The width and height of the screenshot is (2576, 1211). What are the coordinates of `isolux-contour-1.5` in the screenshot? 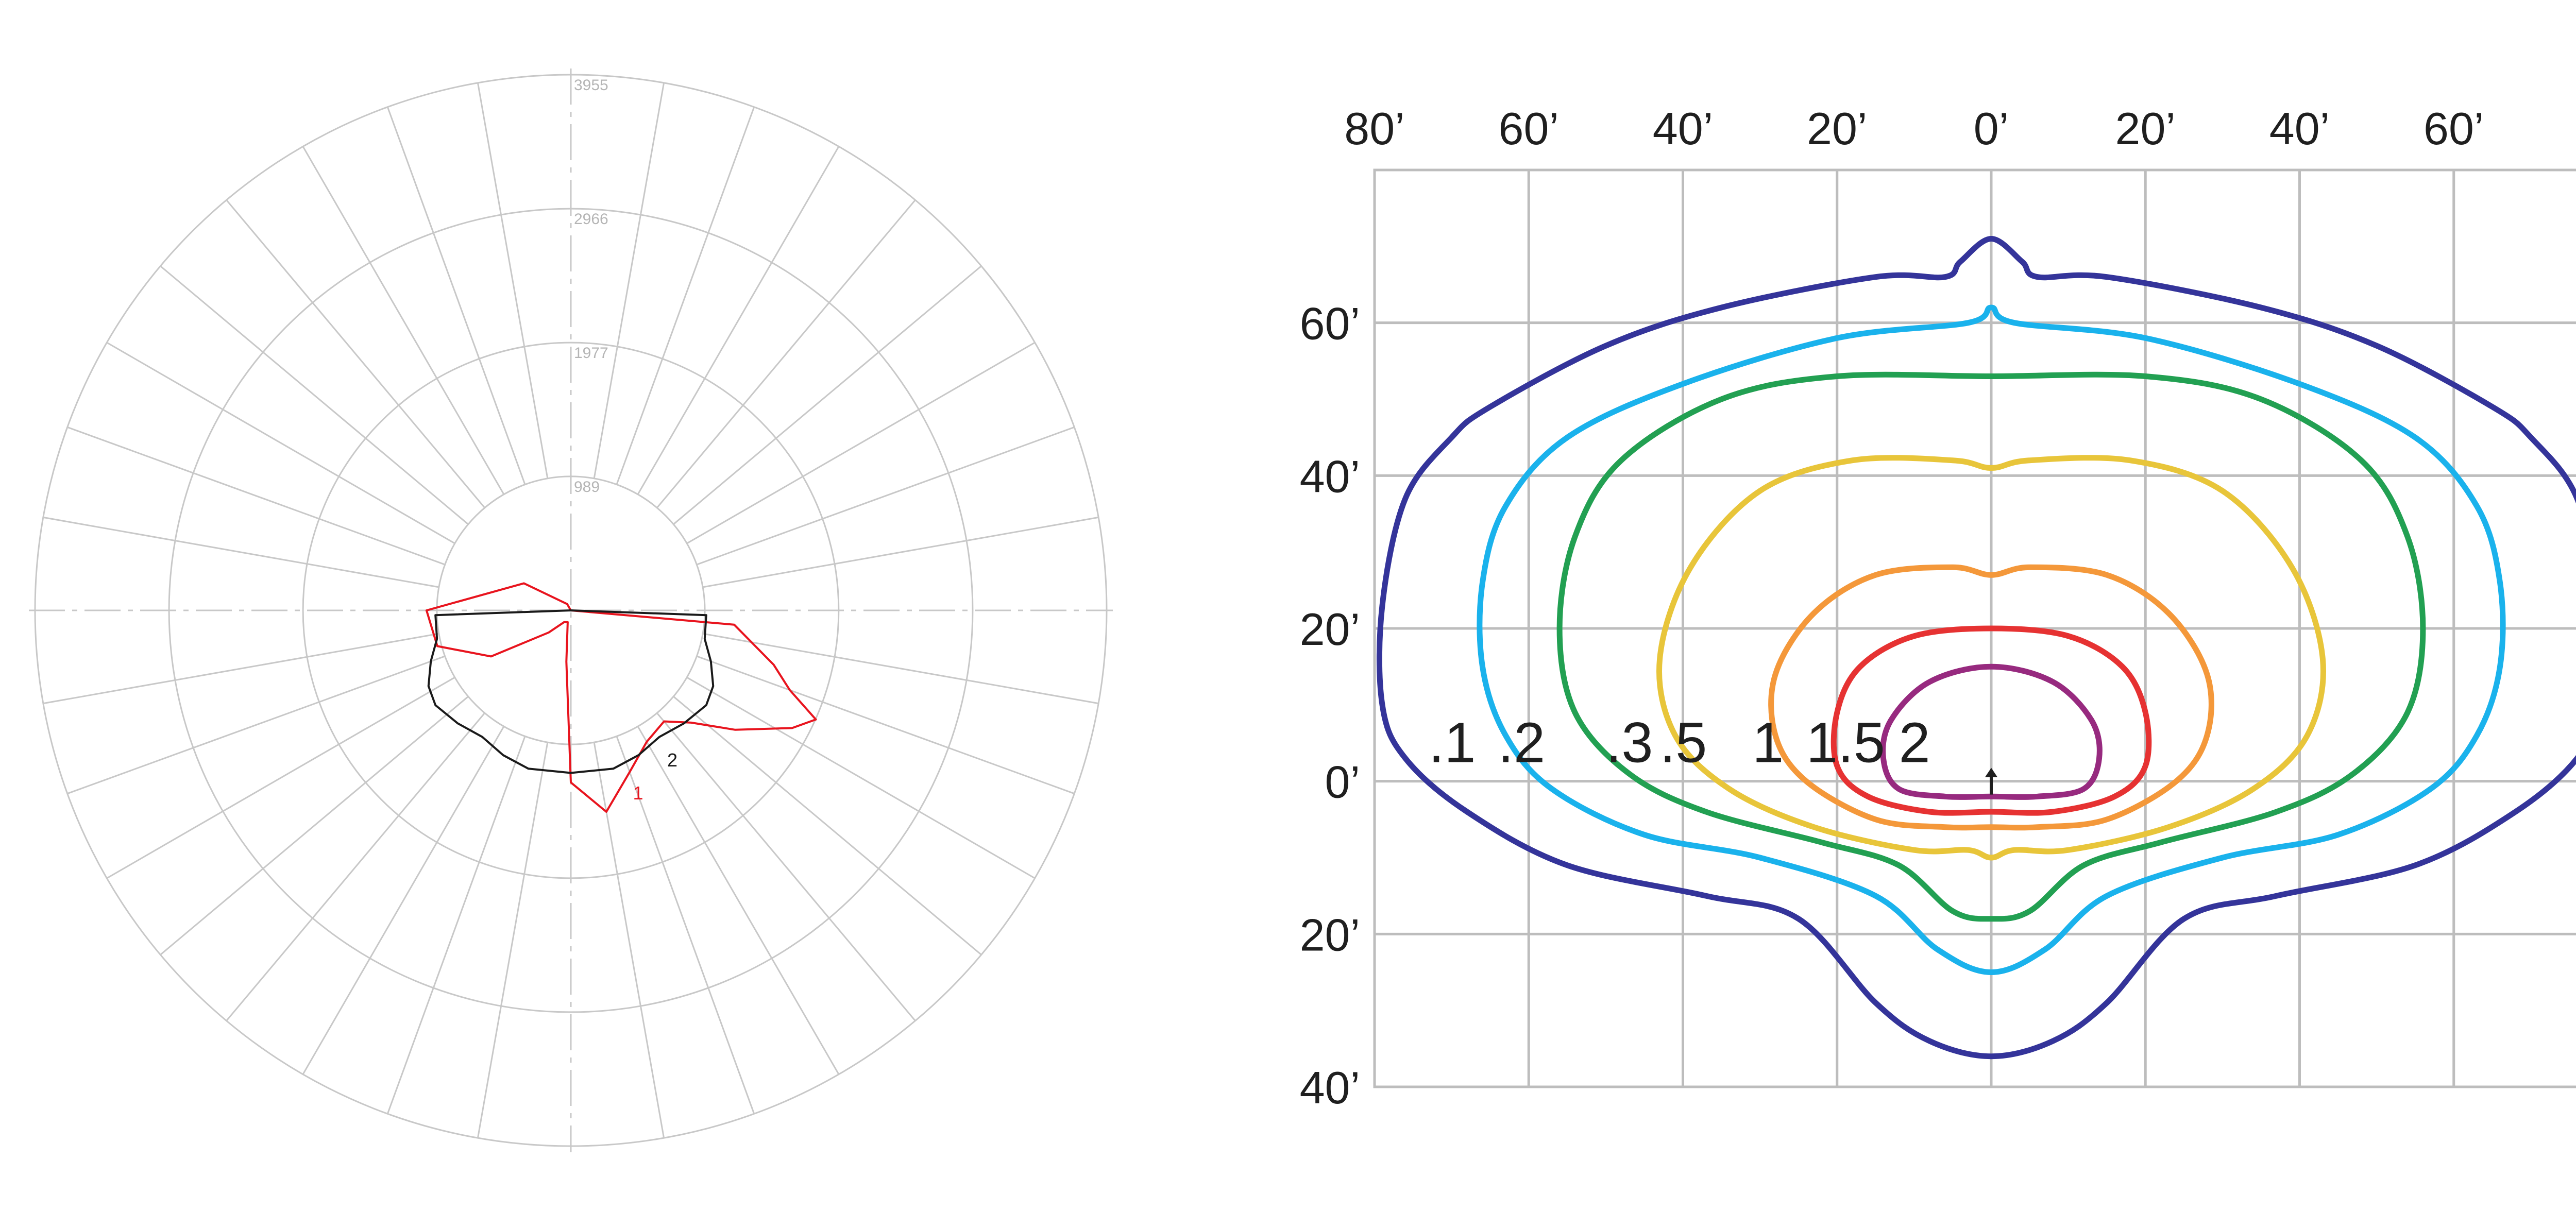 It's located at (1991, 720).